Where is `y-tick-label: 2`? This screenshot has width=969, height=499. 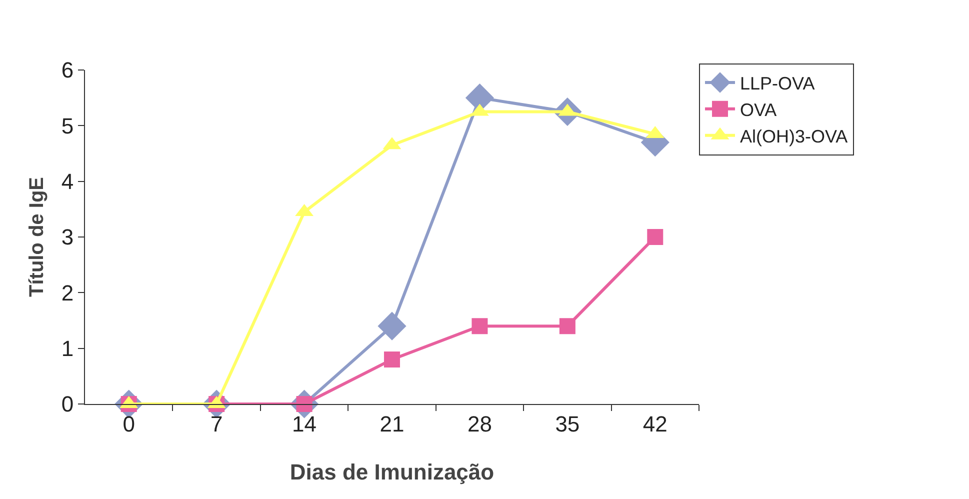
y-tick-label: 2 is located at coordinates (67, 293).